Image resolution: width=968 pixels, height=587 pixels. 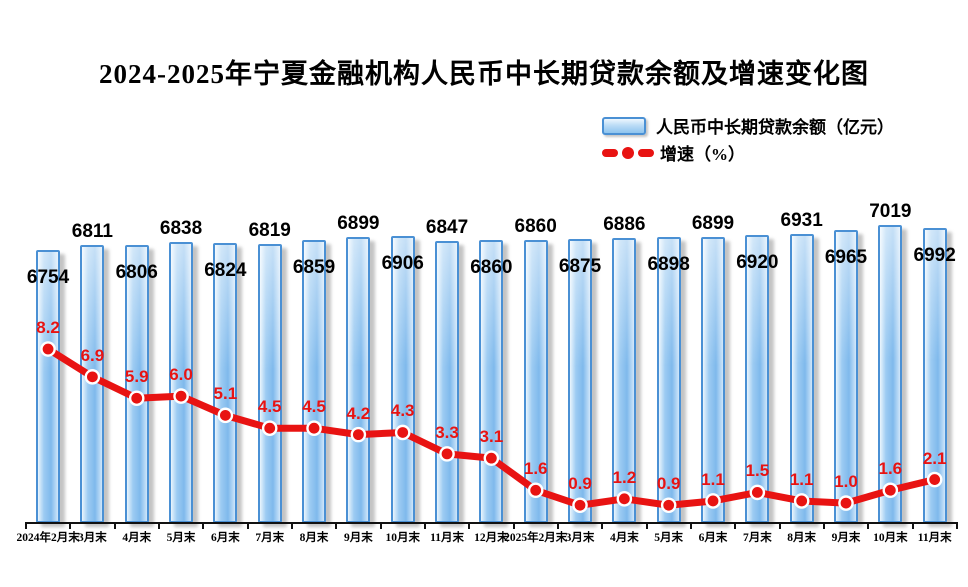 What do you see at coordinates (269, 230) in the screenshot?
I see `bar-value-label: 6819` at bounding box center [269, 230].